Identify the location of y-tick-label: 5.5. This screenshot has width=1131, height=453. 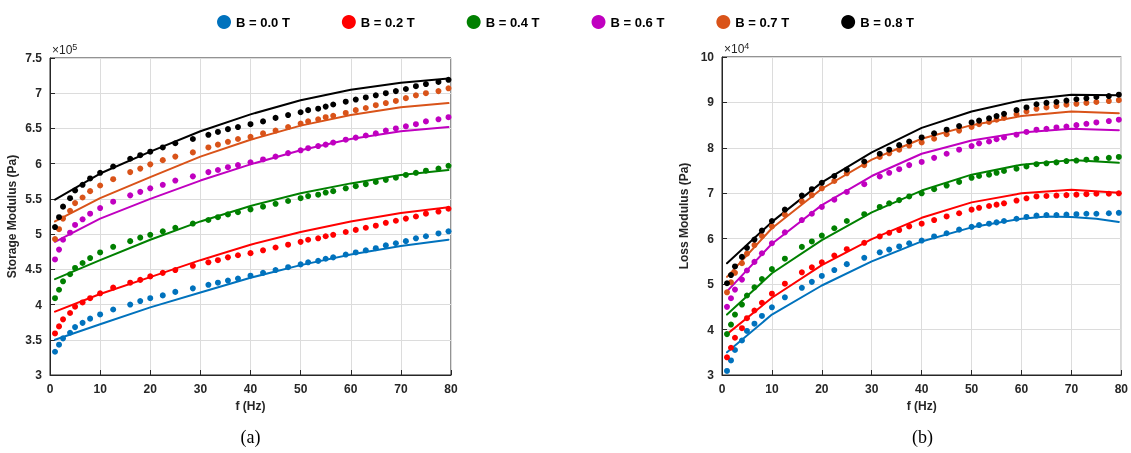
(34, 198).